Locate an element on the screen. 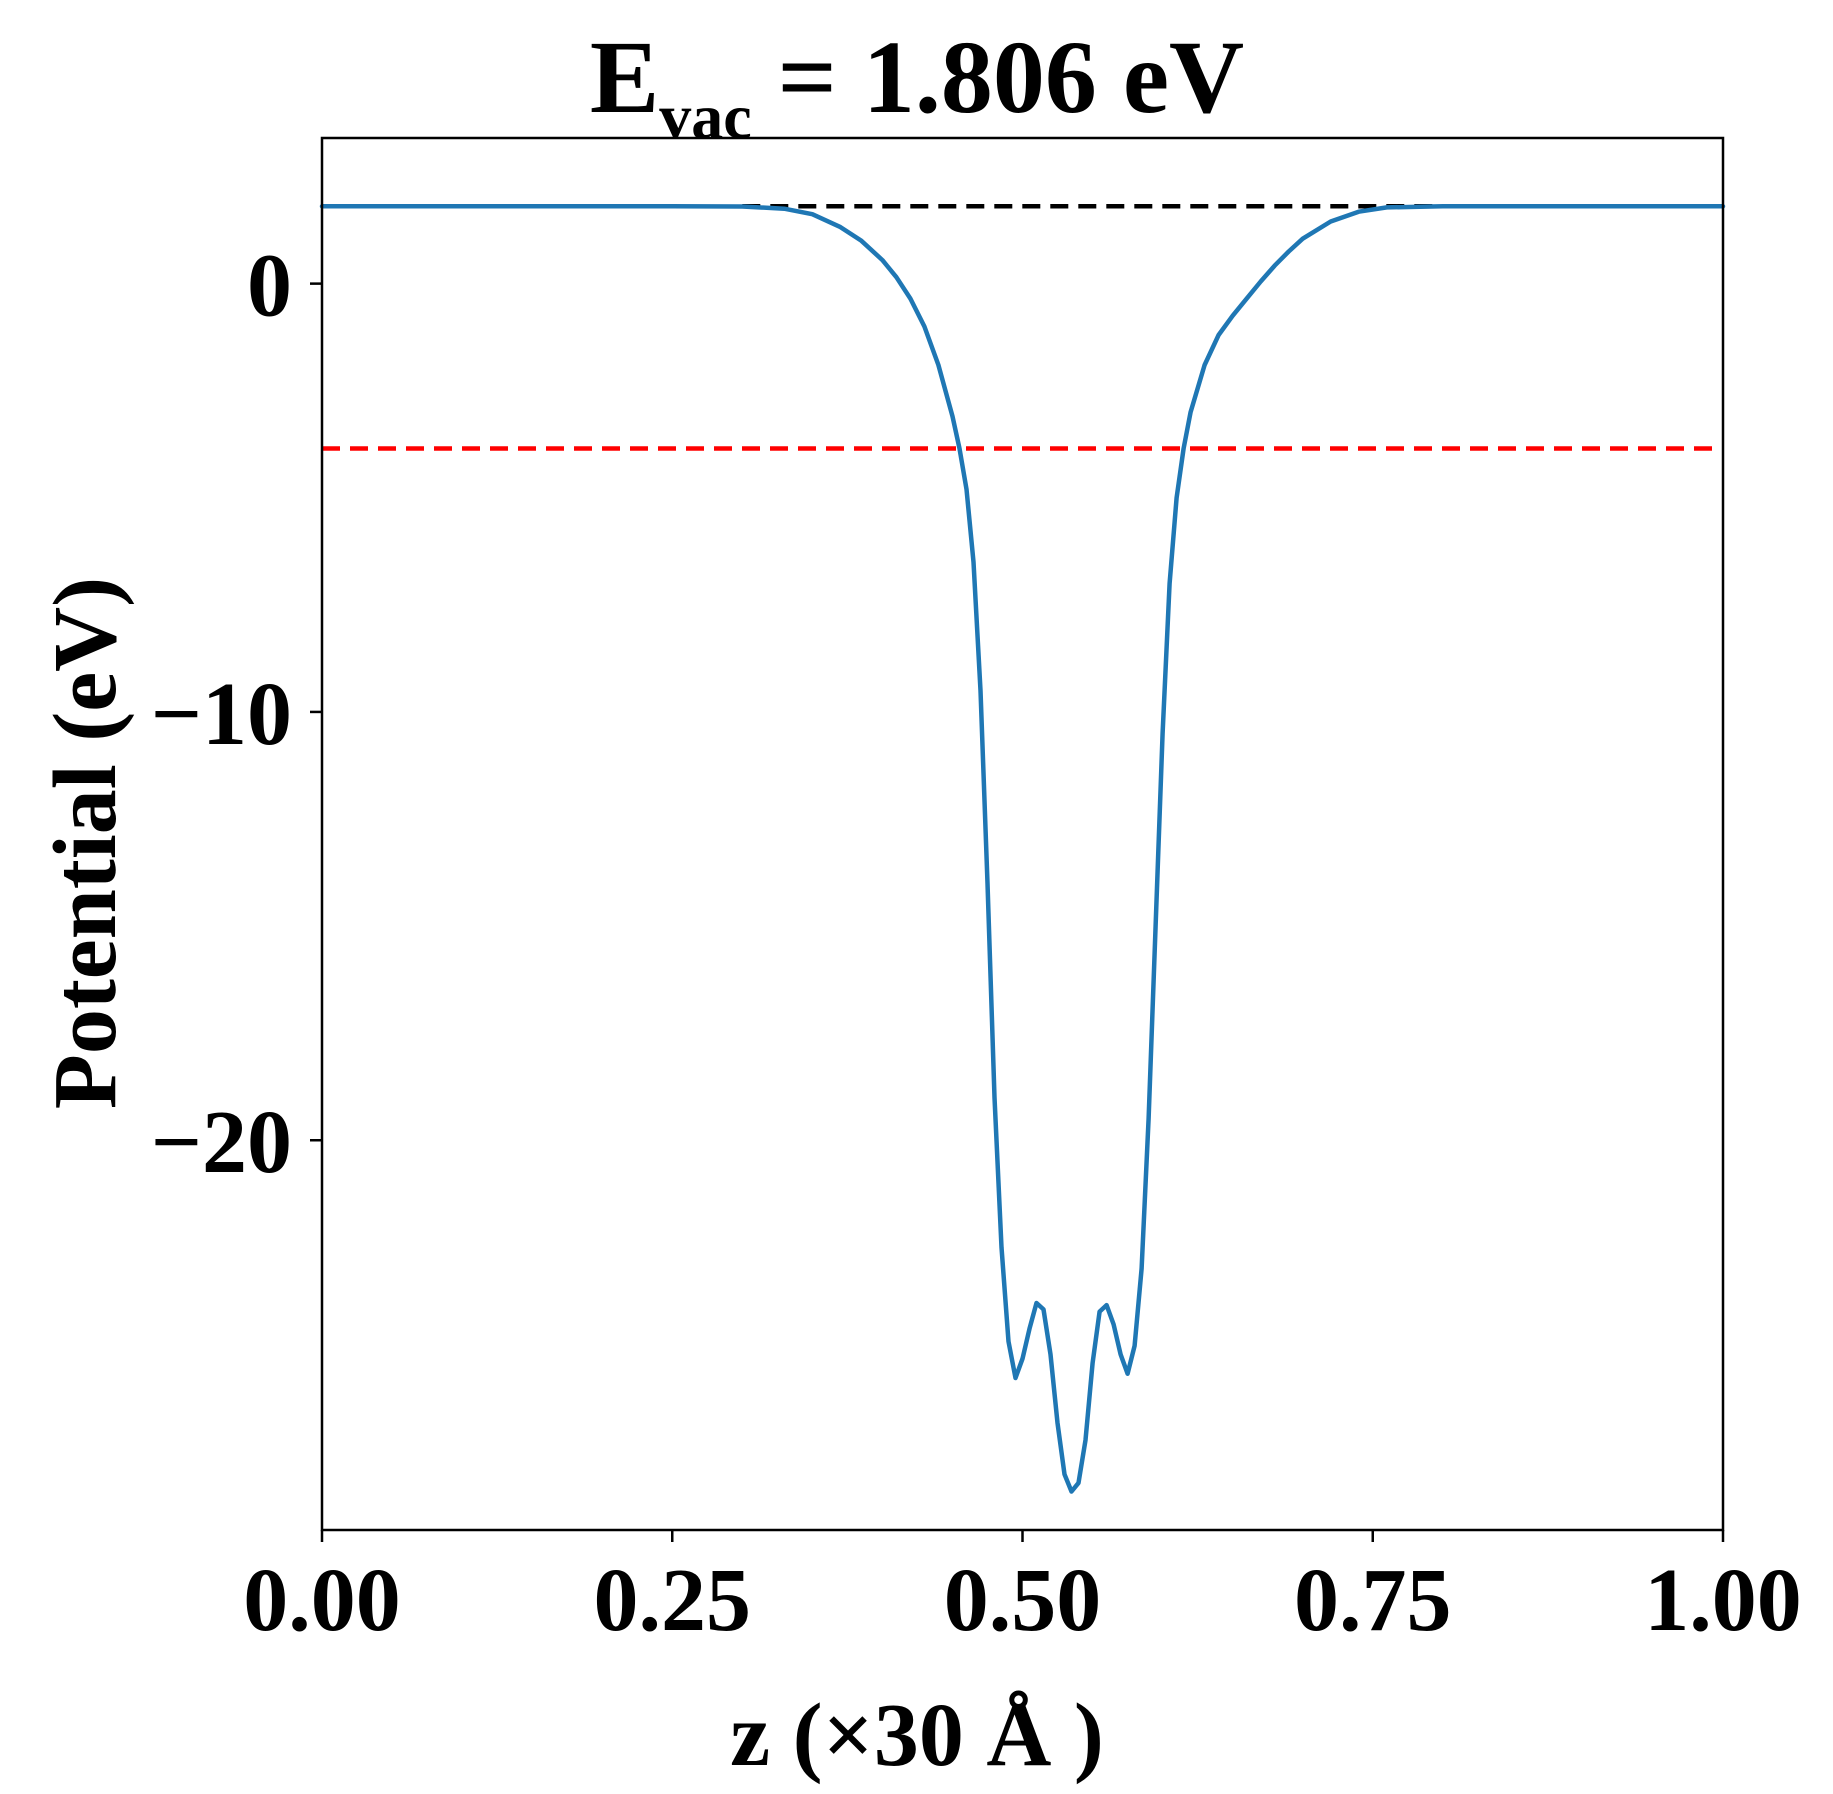 Image resolution: width=1833 pixels, height=1794 pixels. x-tick-label-3: 0.75 is located at coordinates (1373, 1600).